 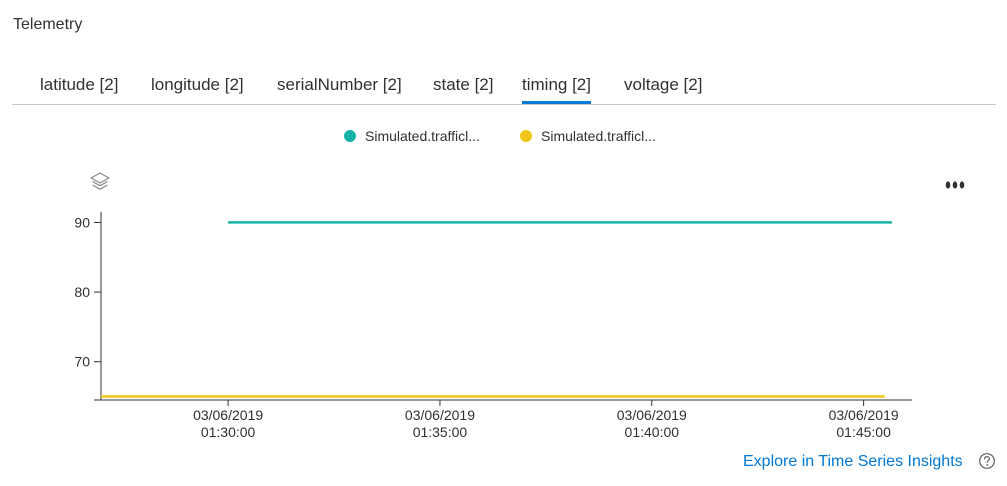 What do you see at coordinates (339, 84) in the screenshot?
I see `tab-serial-number: serialNumber [2]` at bounding box center [339, 84].